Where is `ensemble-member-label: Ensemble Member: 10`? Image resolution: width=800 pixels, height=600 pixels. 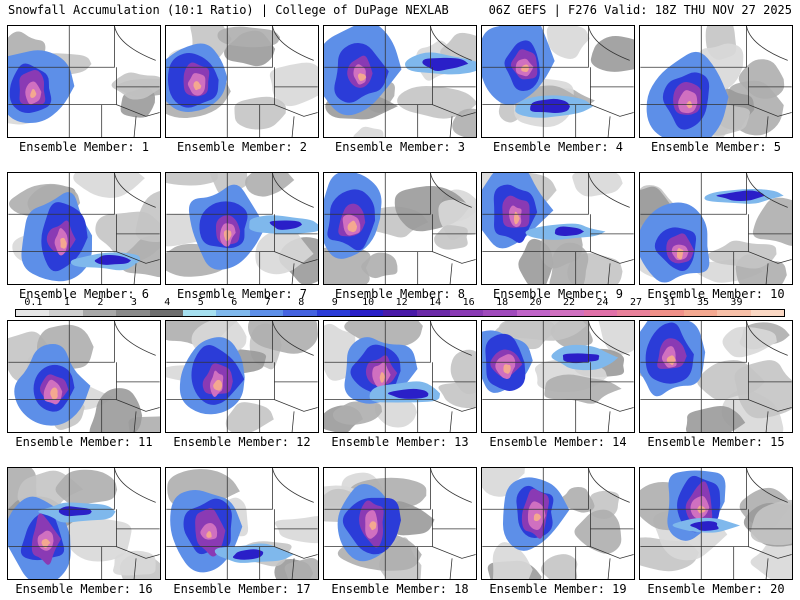 ensemble-member-label: Ensemble Member: 10 is located at coordinates (716, 294).